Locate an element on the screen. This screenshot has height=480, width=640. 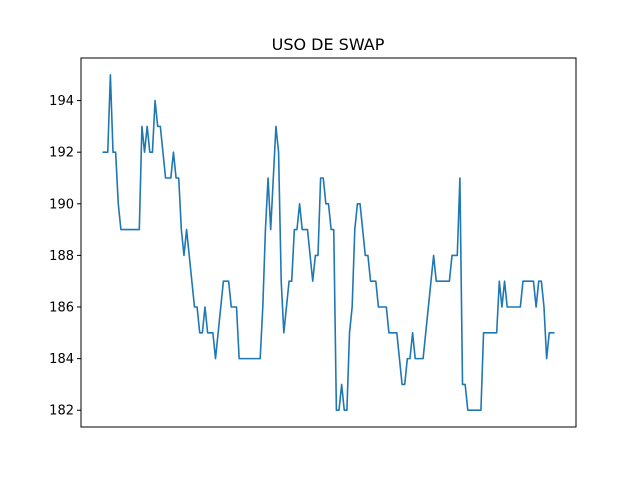
chart-title: USO DE SWAP is located at coordinates (328, 44).